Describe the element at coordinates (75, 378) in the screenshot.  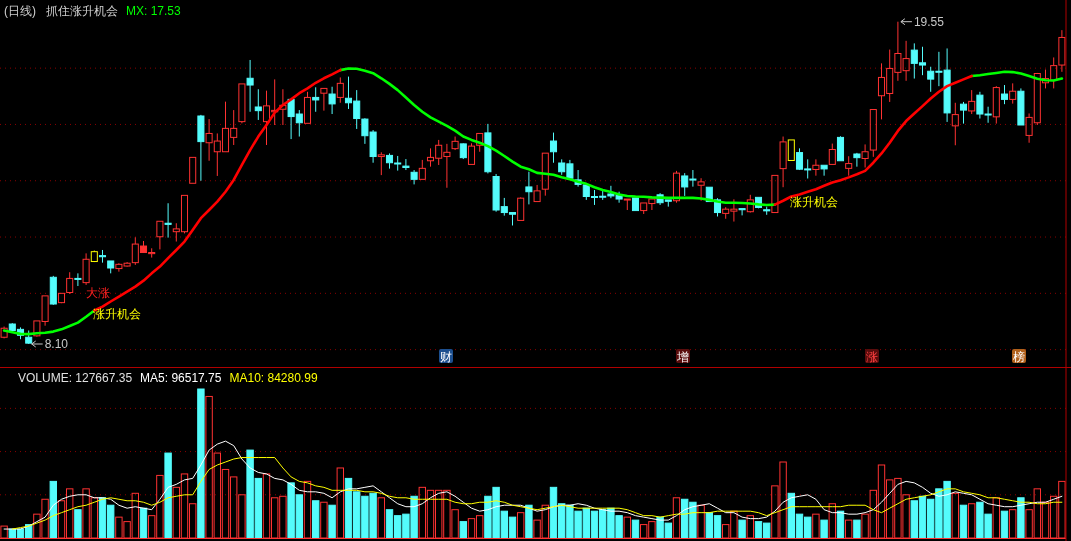
I see `chart-title: VOLUME: 127667.35` at that location.